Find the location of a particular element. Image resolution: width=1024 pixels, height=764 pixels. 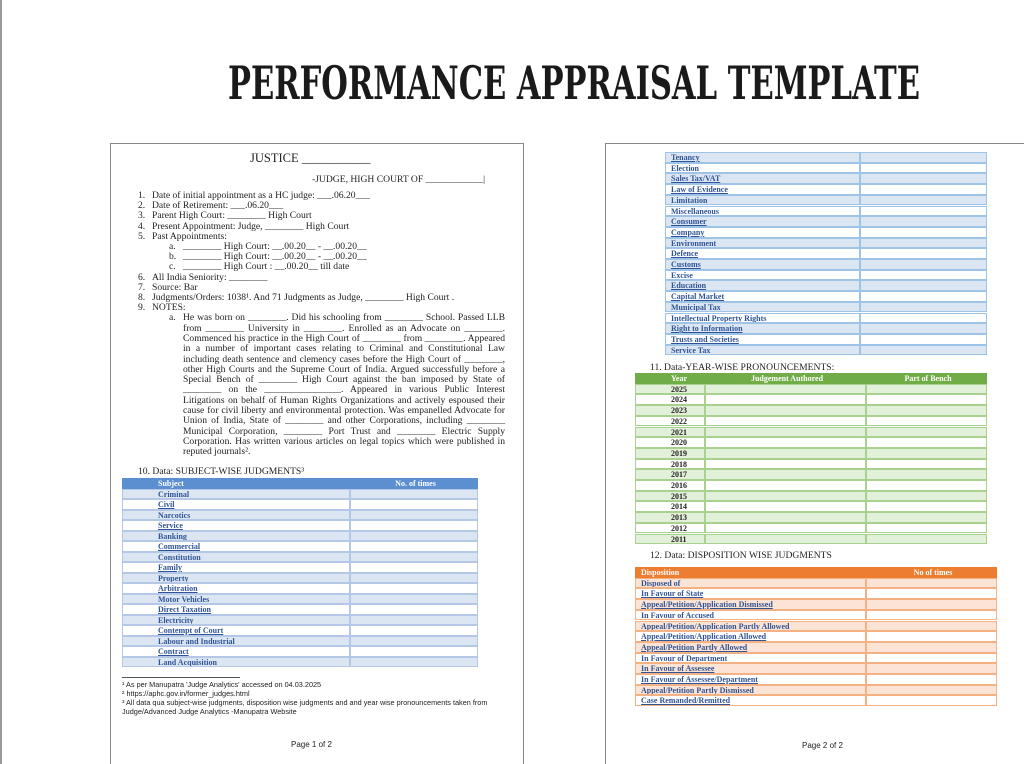

row-label: Banking is located at coordinates (236, 535).